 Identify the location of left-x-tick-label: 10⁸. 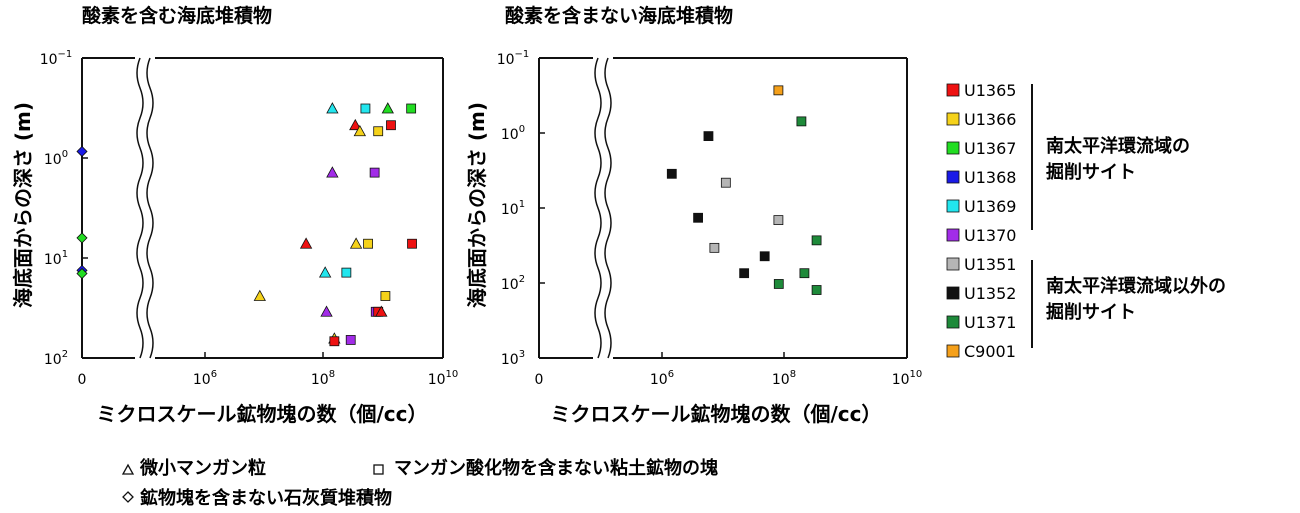
(323, 378).